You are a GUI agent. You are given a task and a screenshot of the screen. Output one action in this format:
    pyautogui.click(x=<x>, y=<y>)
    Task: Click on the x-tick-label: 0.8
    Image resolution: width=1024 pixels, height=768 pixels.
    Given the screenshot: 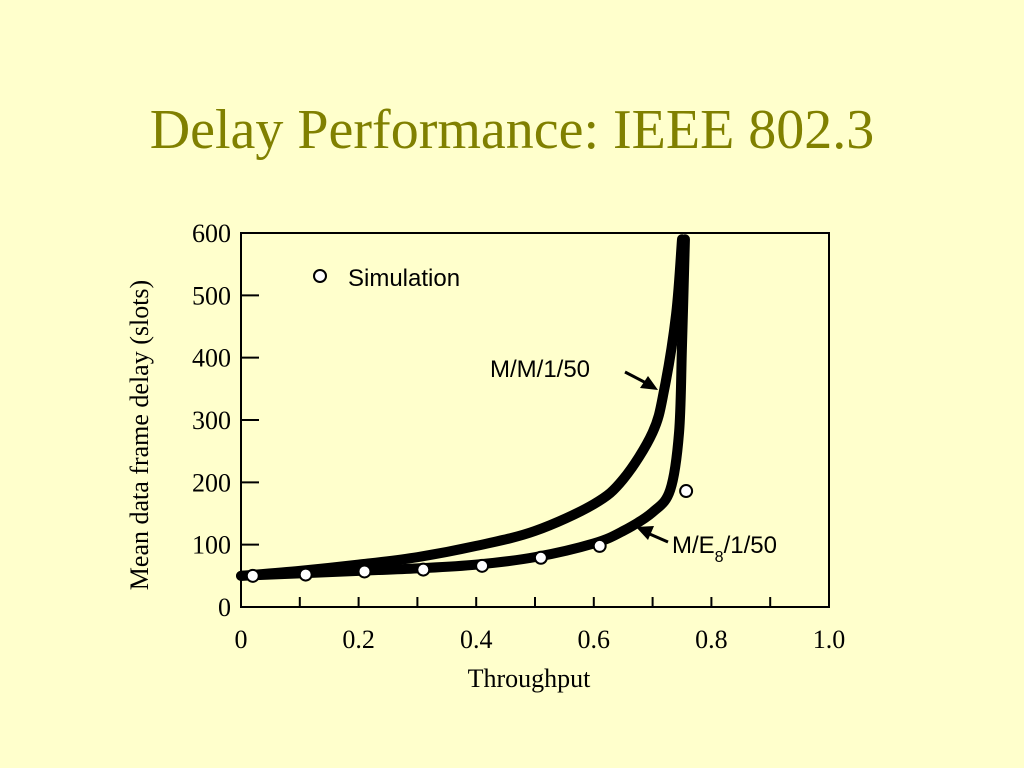 What is the action you would take?
    pyautogui.click(x=711, y=639)
    